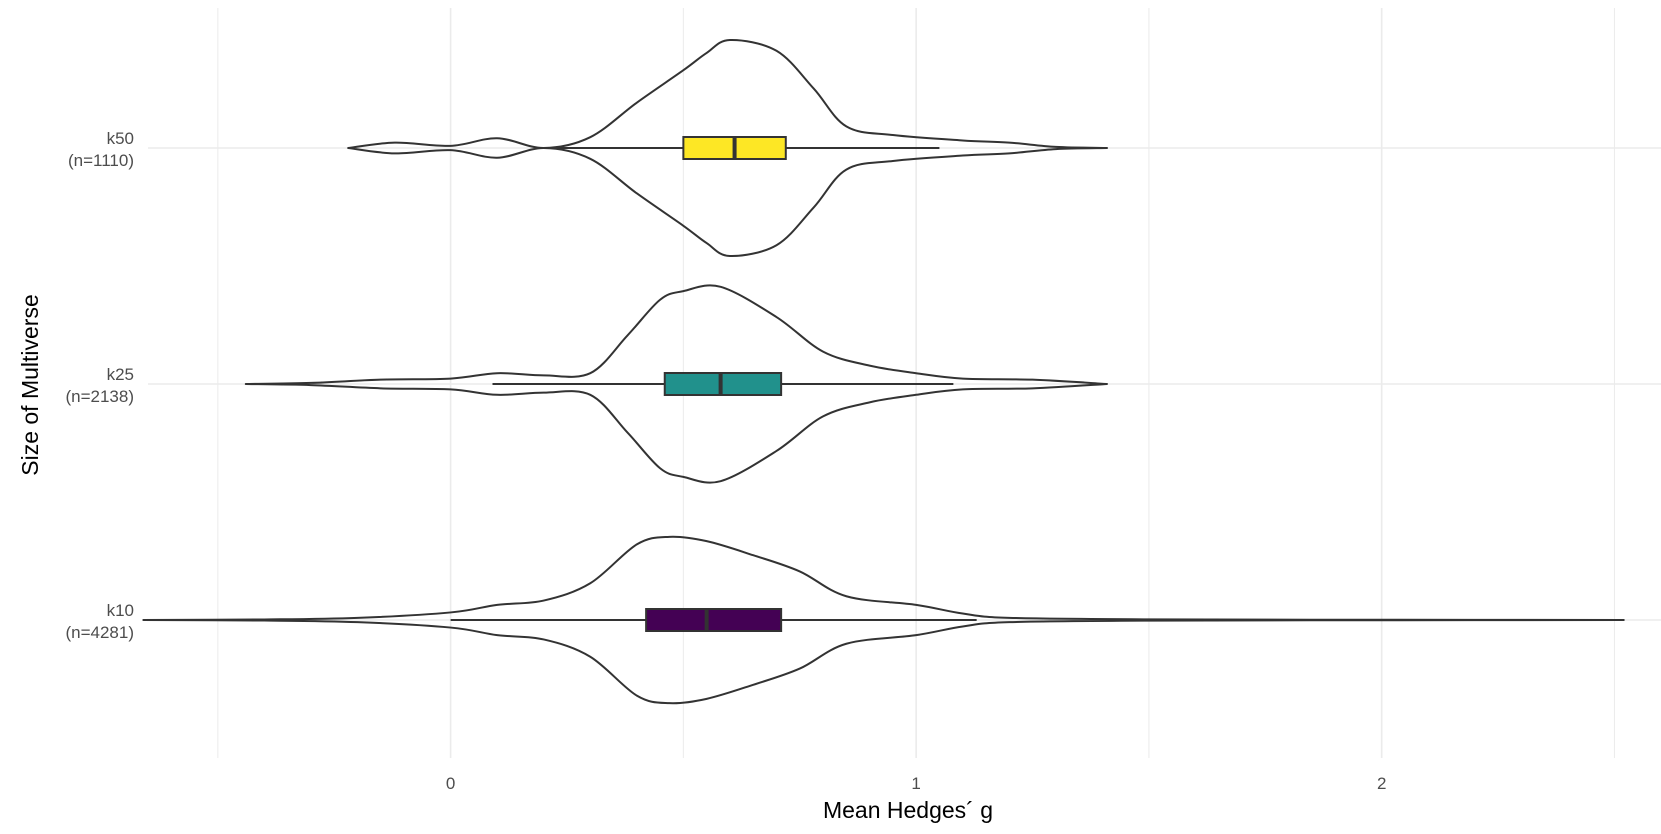 The width and height of the screenshot is (1661, 834). What do you see at coordinates (99, 632) in the screenshot?
I see `y-tick-n-label: (n=4281)` at bounding box center [99, 632].